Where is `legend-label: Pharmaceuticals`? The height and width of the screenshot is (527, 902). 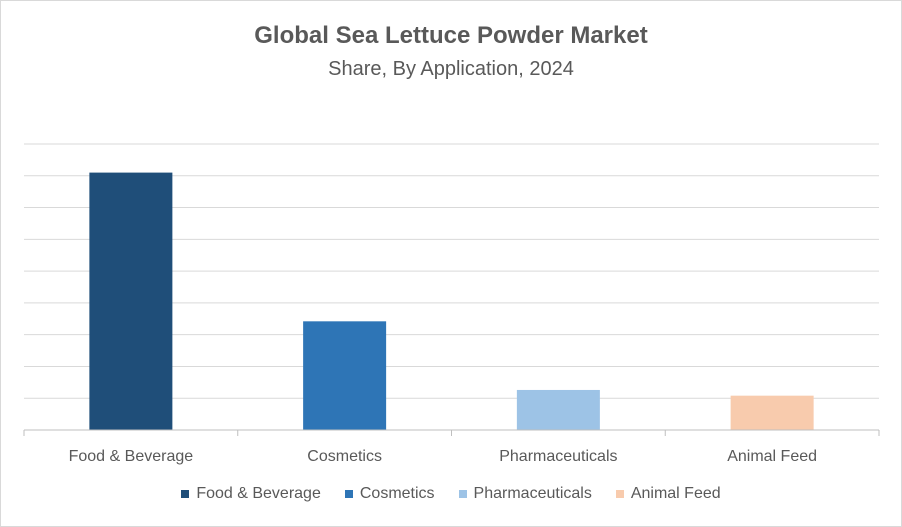
legend-label: Pharmaceuticals is located at coordinates (532, 493).